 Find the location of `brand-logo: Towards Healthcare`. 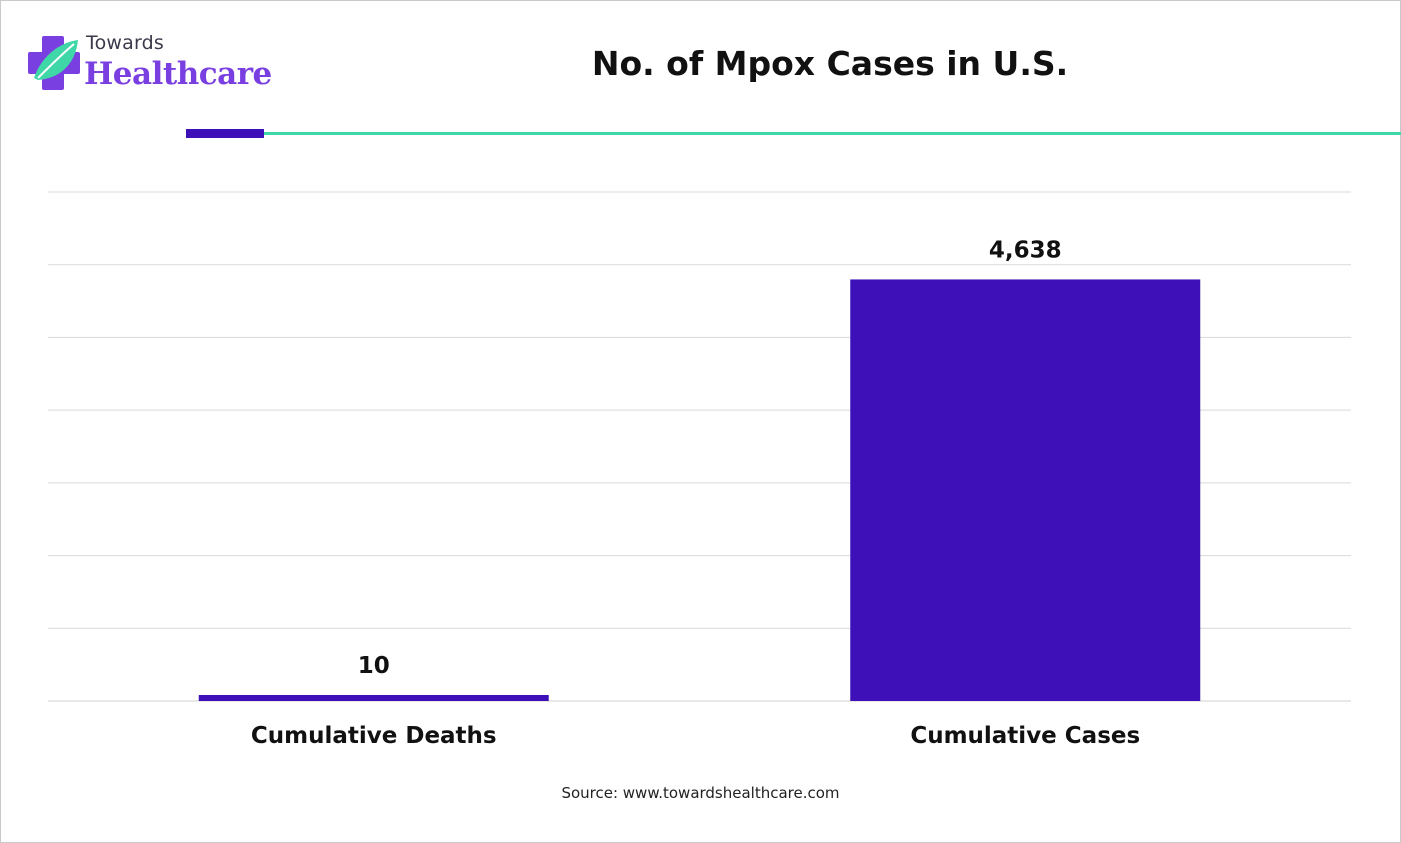

brand-logo: Towards Healthcare is located at coordinates (150, 65).